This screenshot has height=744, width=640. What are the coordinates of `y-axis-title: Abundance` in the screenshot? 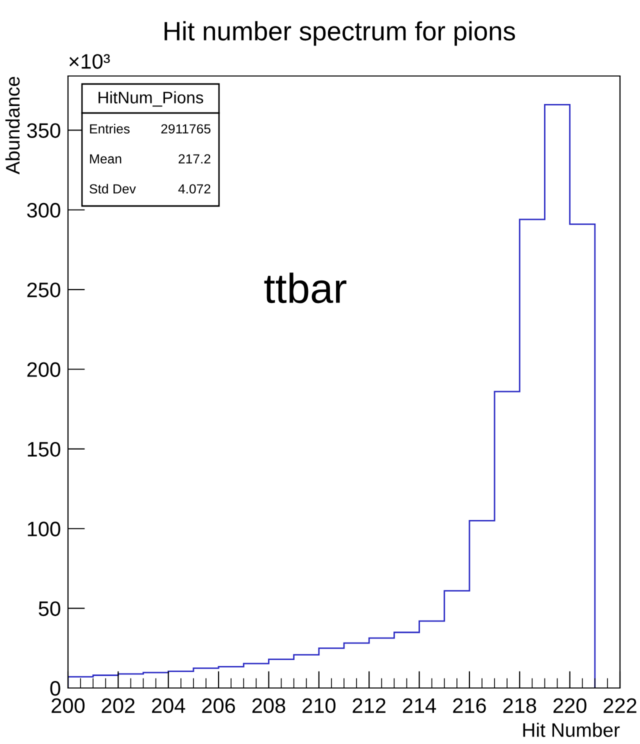 It's located at (12, 125).